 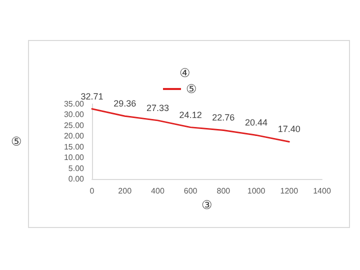 I want to click on x-tick-label: 0, so click(x=92, y=191).